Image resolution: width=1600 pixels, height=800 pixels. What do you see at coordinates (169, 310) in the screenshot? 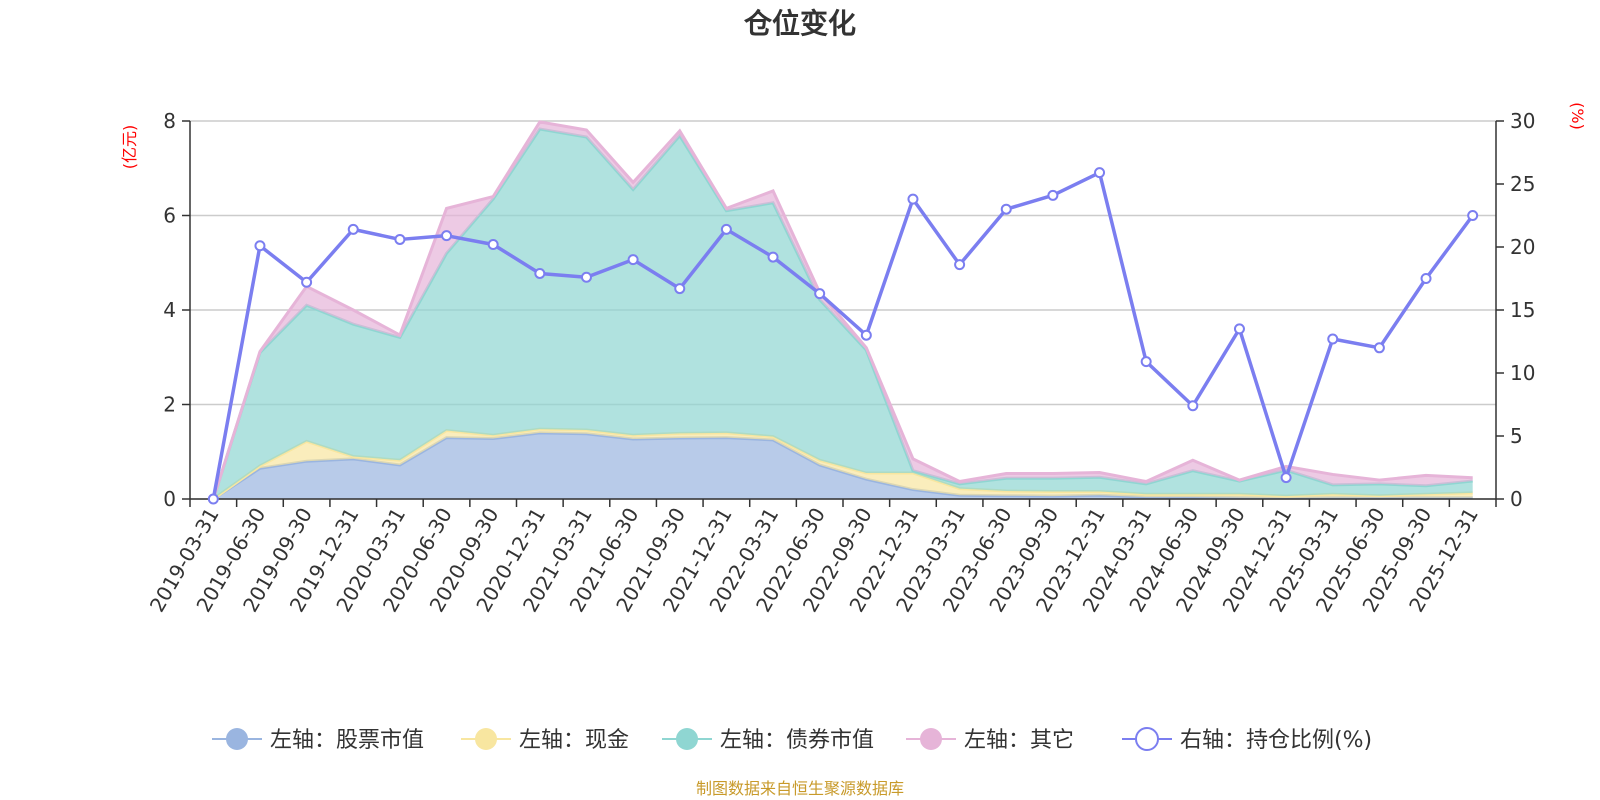
I see `y-left-tick-label: 4` at bounding box center [169, 310].